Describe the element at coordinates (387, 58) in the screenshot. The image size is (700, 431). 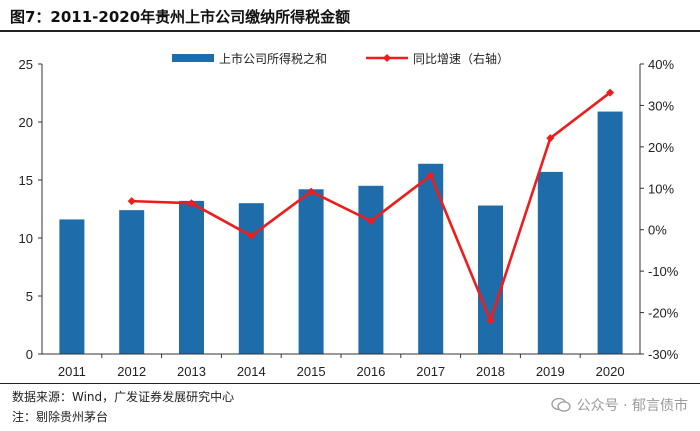
I see `legend-line-marker` at that location.